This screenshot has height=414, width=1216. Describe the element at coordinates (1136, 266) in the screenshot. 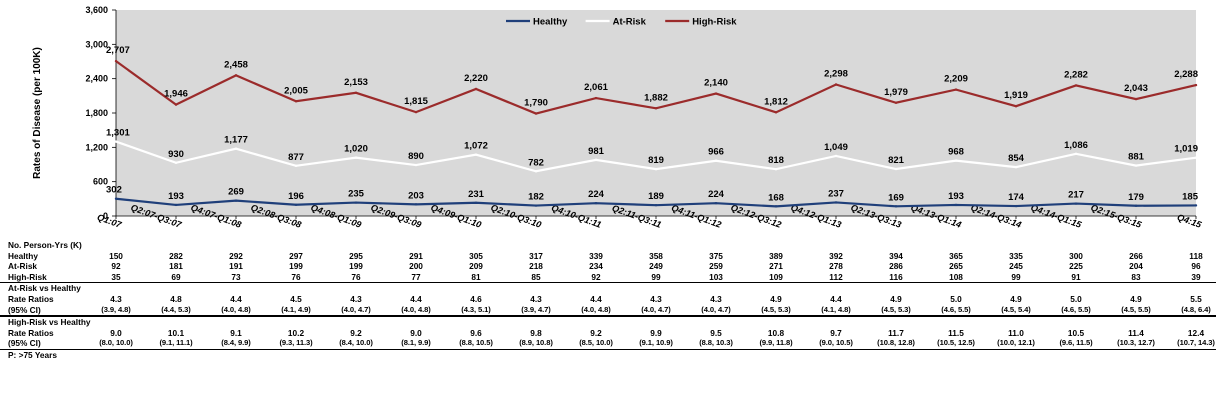

I see `table-cell: 204` at that location.